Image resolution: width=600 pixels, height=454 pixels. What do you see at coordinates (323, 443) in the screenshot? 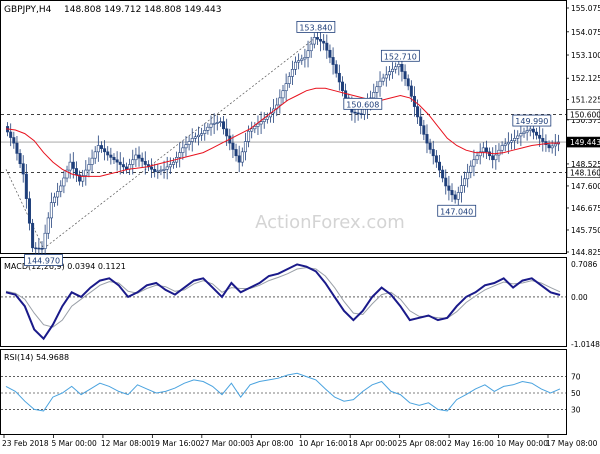
I see `x-axis-label: 10 Apr 16:00` at bounding box center [323, 443].